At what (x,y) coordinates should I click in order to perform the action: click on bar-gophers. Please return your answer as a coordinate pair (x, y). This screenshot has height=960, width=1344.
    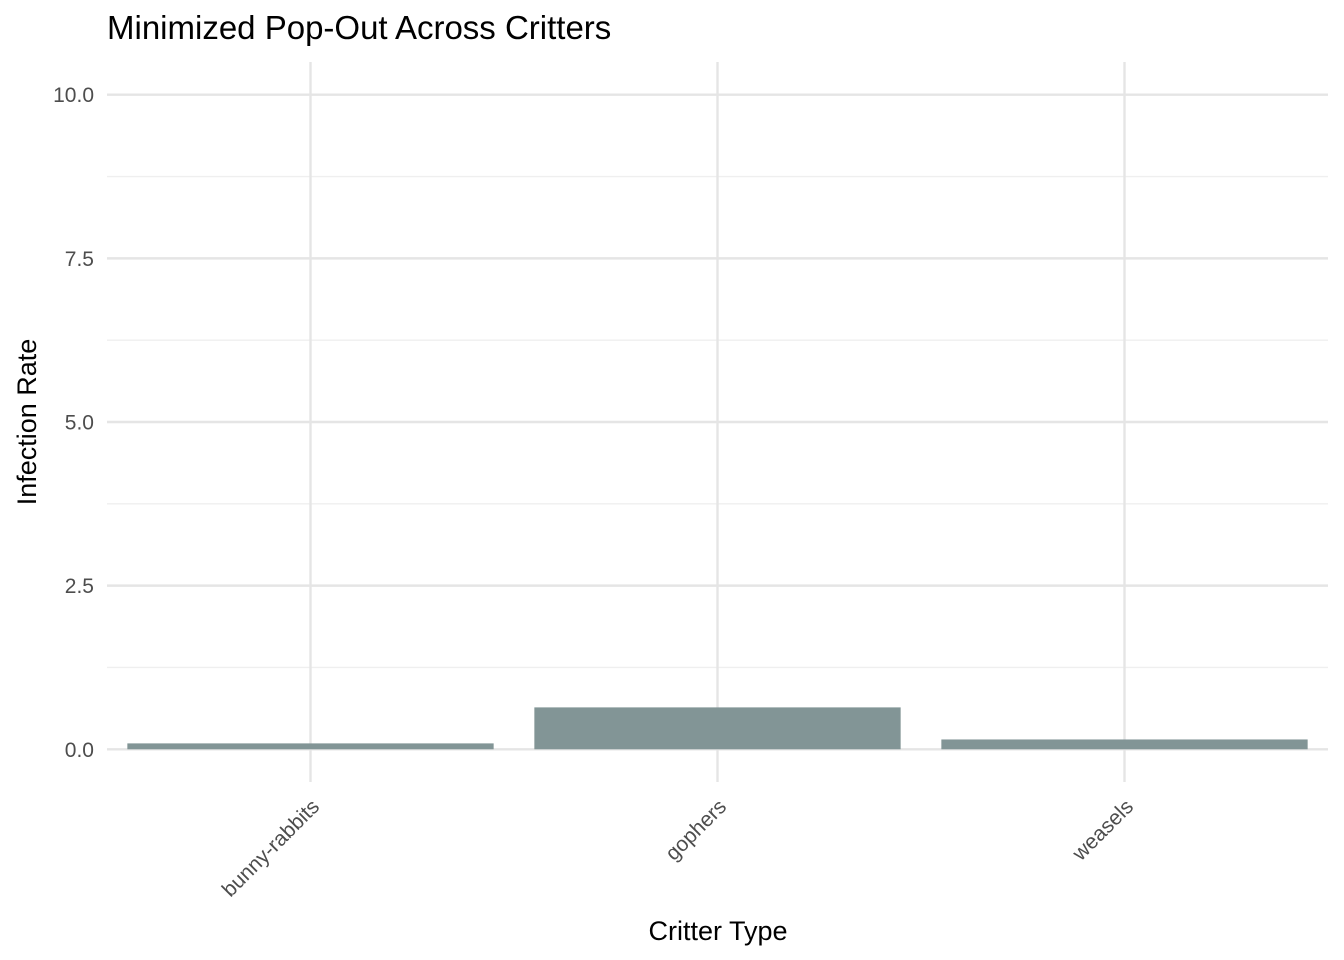
    Looking at the image, I should click on (717, 728).